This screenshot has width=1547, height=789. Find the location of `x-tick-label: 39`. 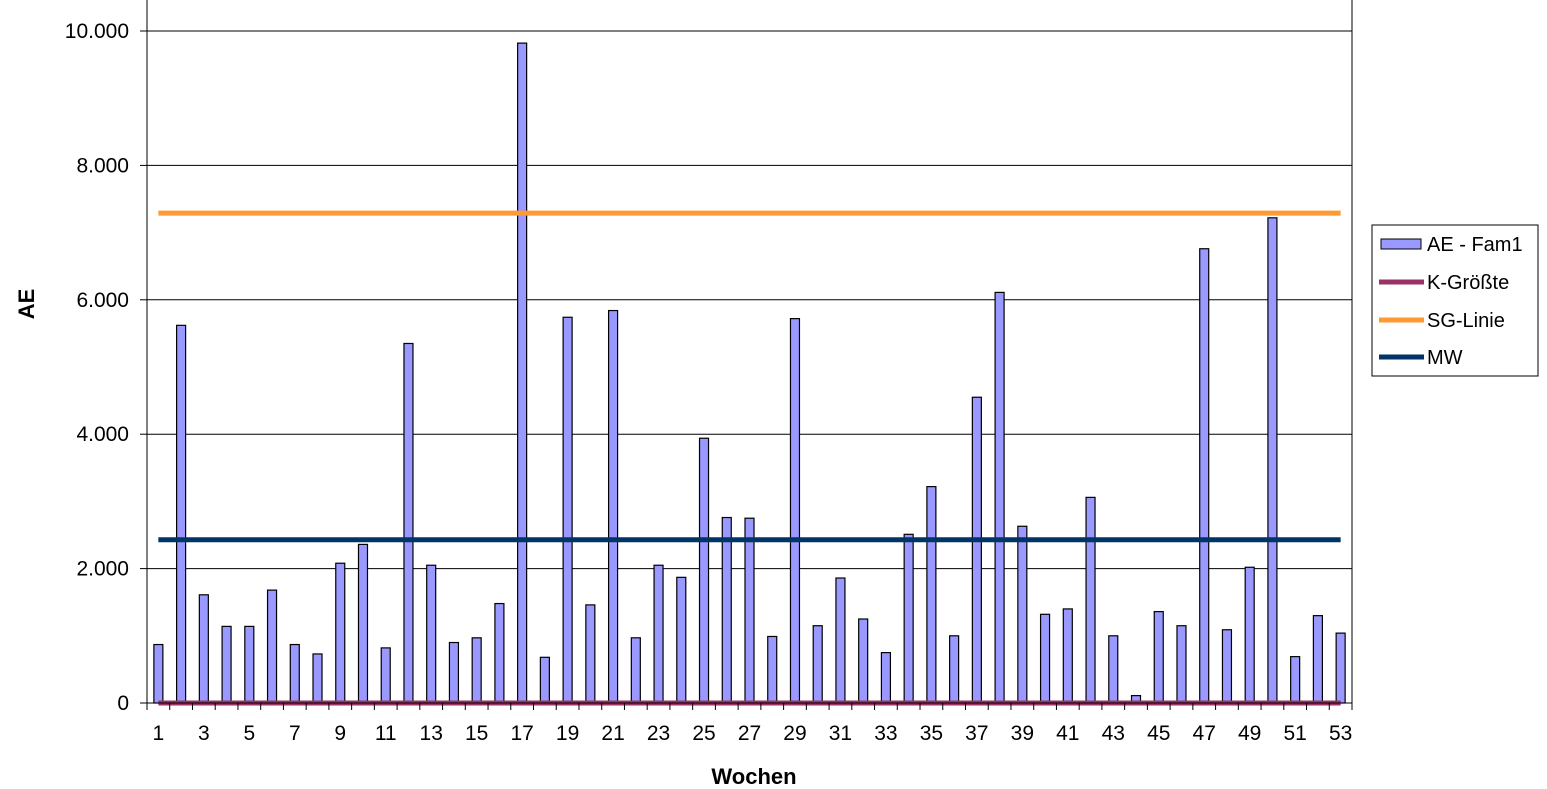

x-tick-label: 39 is located at coordinates (1022, 733).